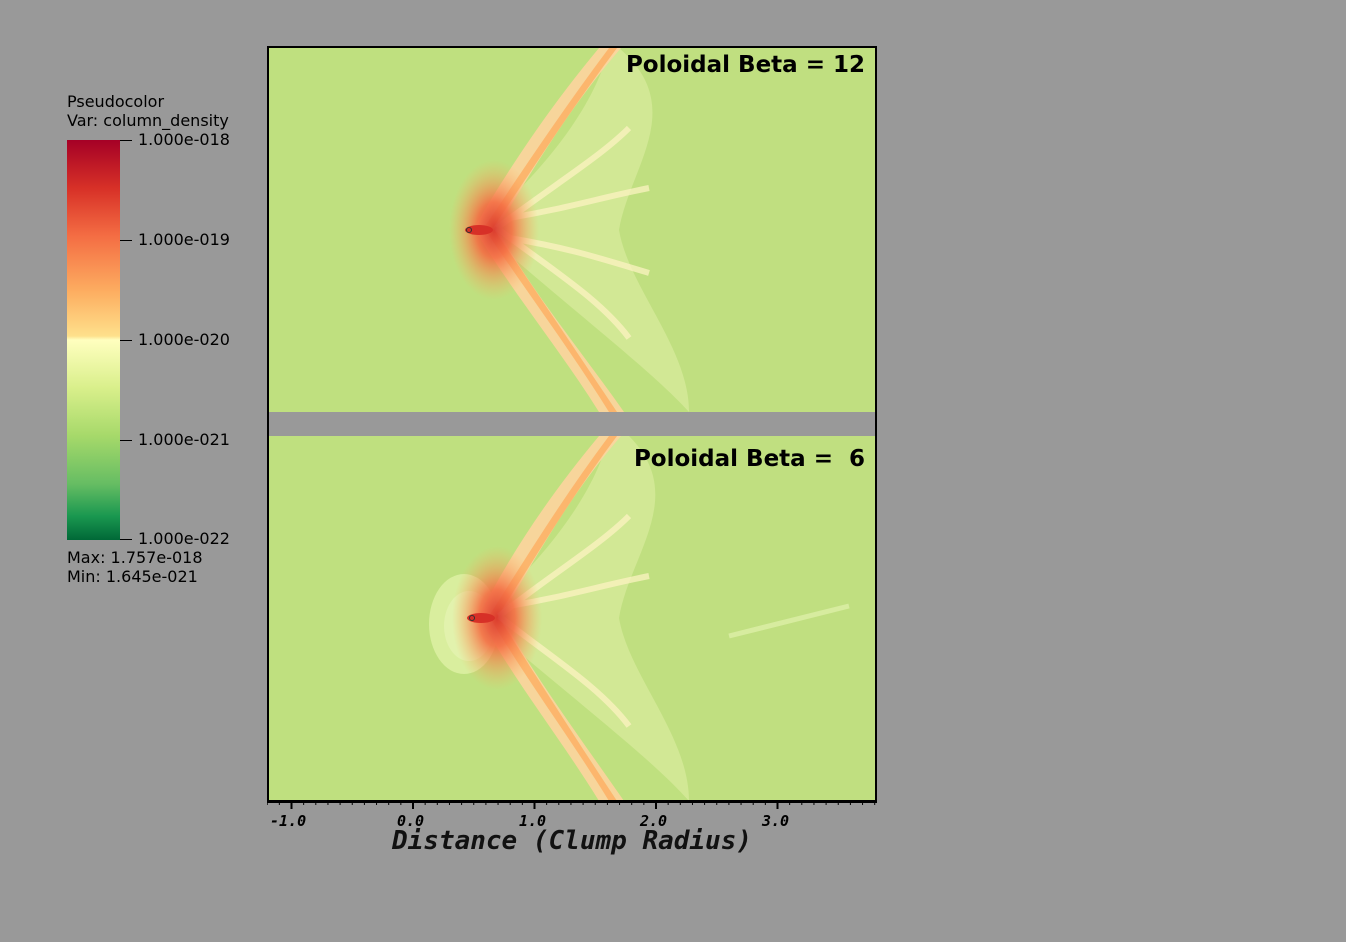 The width and height of the screenshot is (1346, 942). What do you see at coordinates (571, 805) in the screenshot?
I see `x-axis-ticks` at bounding box center [571, 805].